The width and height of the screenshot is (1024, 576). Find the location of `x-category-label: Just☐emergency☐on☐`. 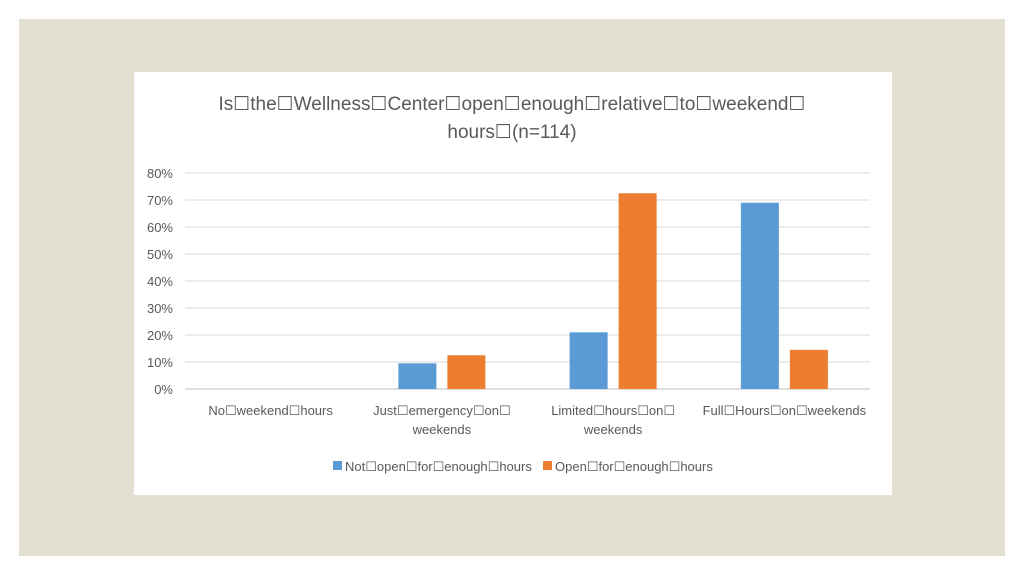

x-category-label: Just☐emergency☐on☐ is located at coordinates (442, 410).